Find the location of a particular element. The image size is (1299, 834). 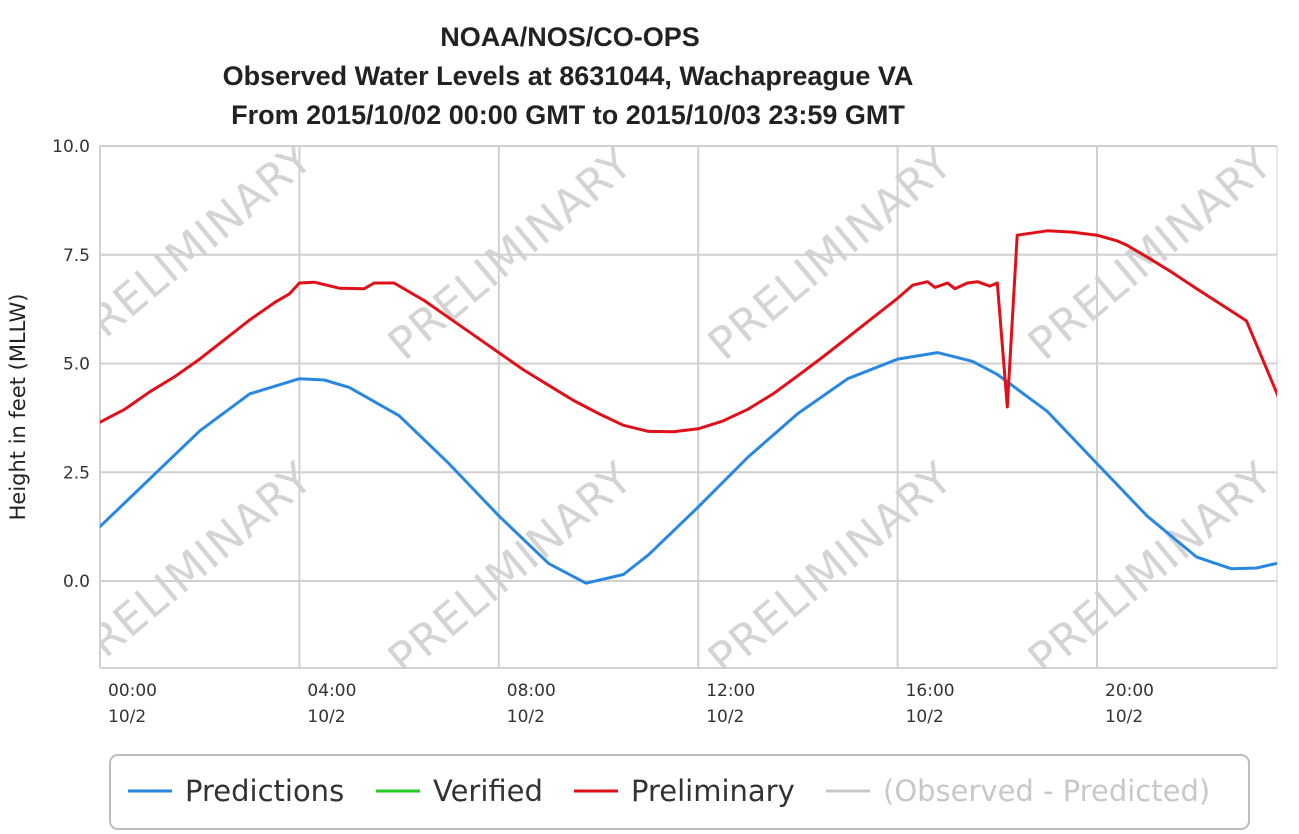

y-tick-label: 2.5 is located at coordinates (76, 473).